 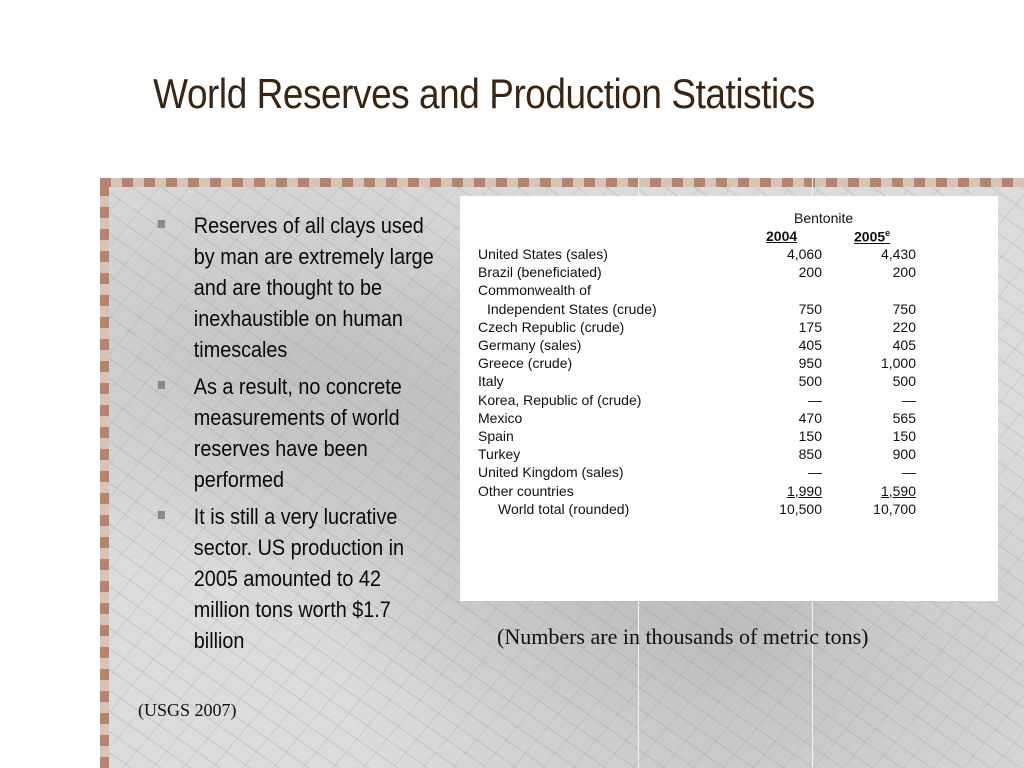 I want to click on row-country: Commonwealth of, so click(x=534, y=290).